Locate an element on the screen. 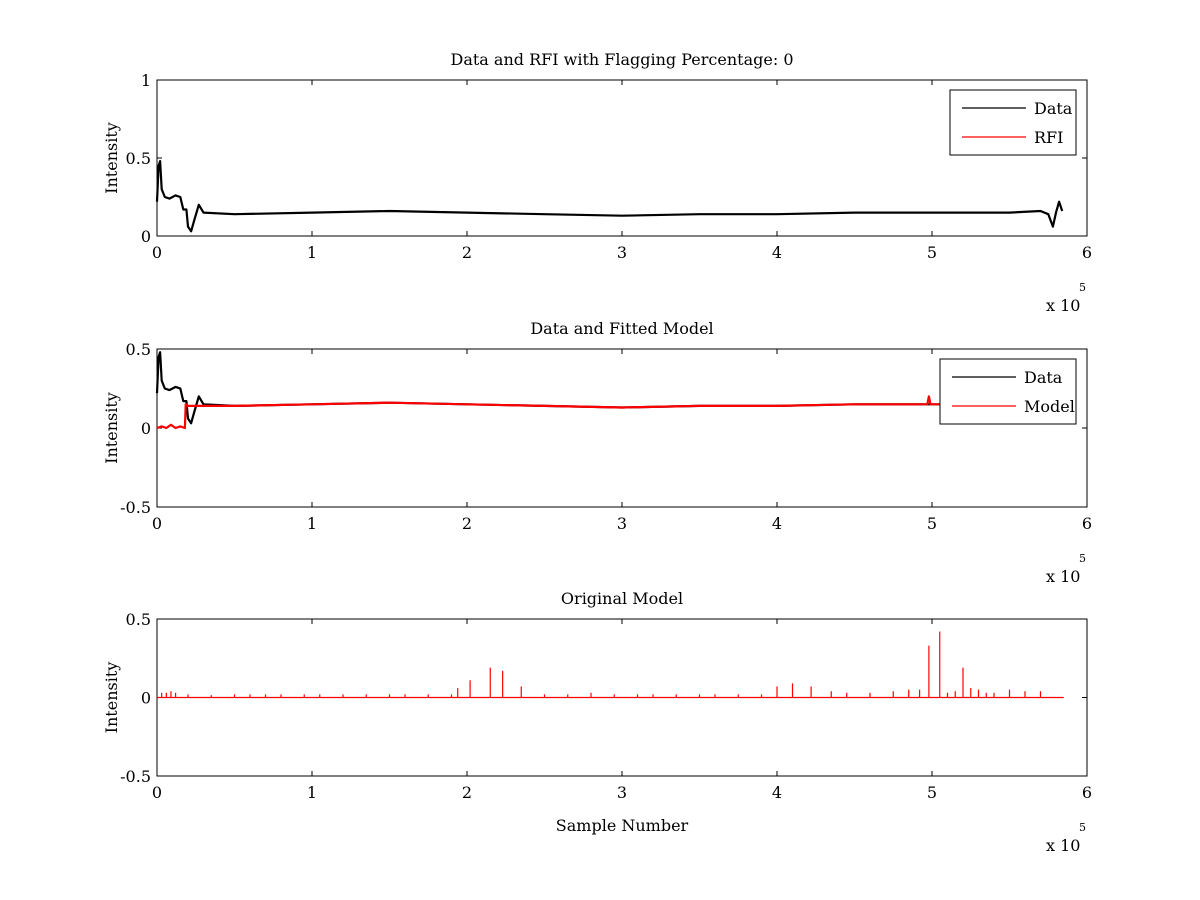  series-line-model is located at coordinates (552, 412).